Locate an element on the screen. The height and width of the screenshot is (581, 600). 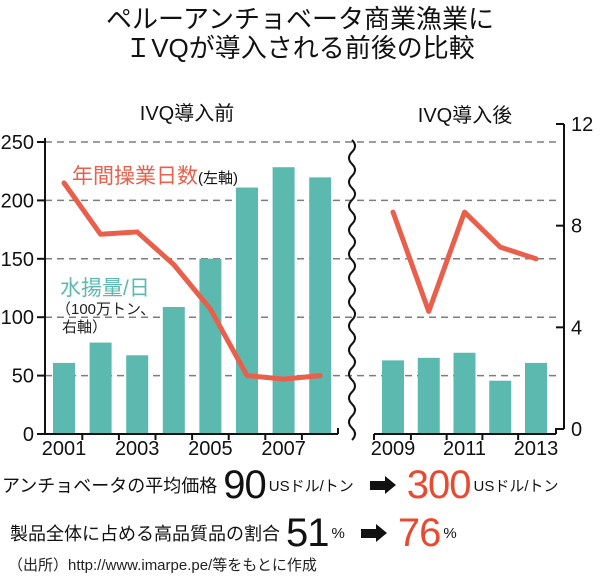
line-series-axis-note: (左軸) is located at coordinates (218, 178).